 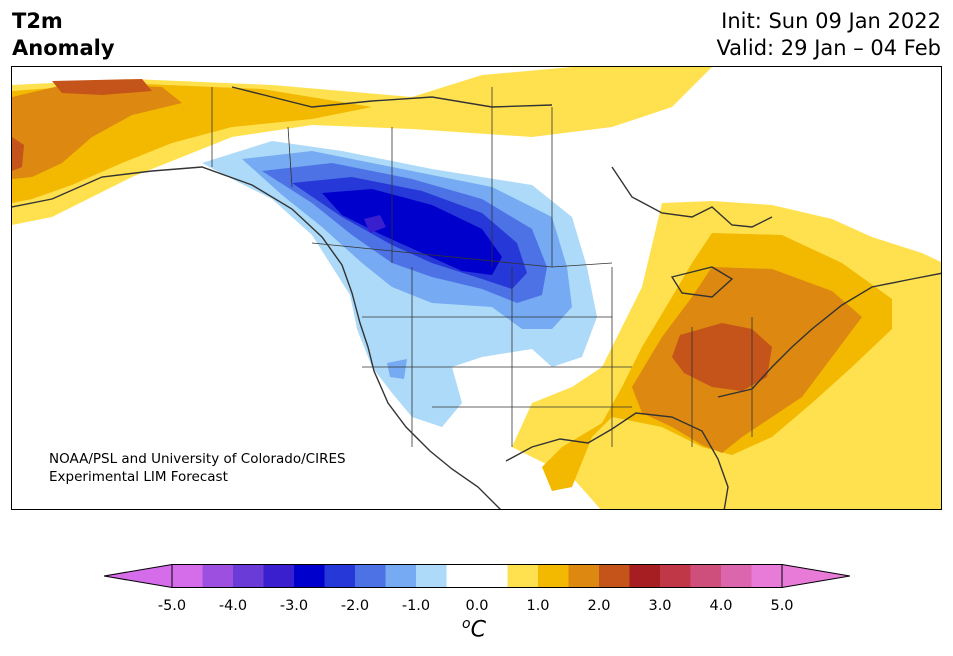 What do you see at coordinates (466, 624) in the screenshot?
I see `unit-prefix: o` at bounding box center [466, 624].